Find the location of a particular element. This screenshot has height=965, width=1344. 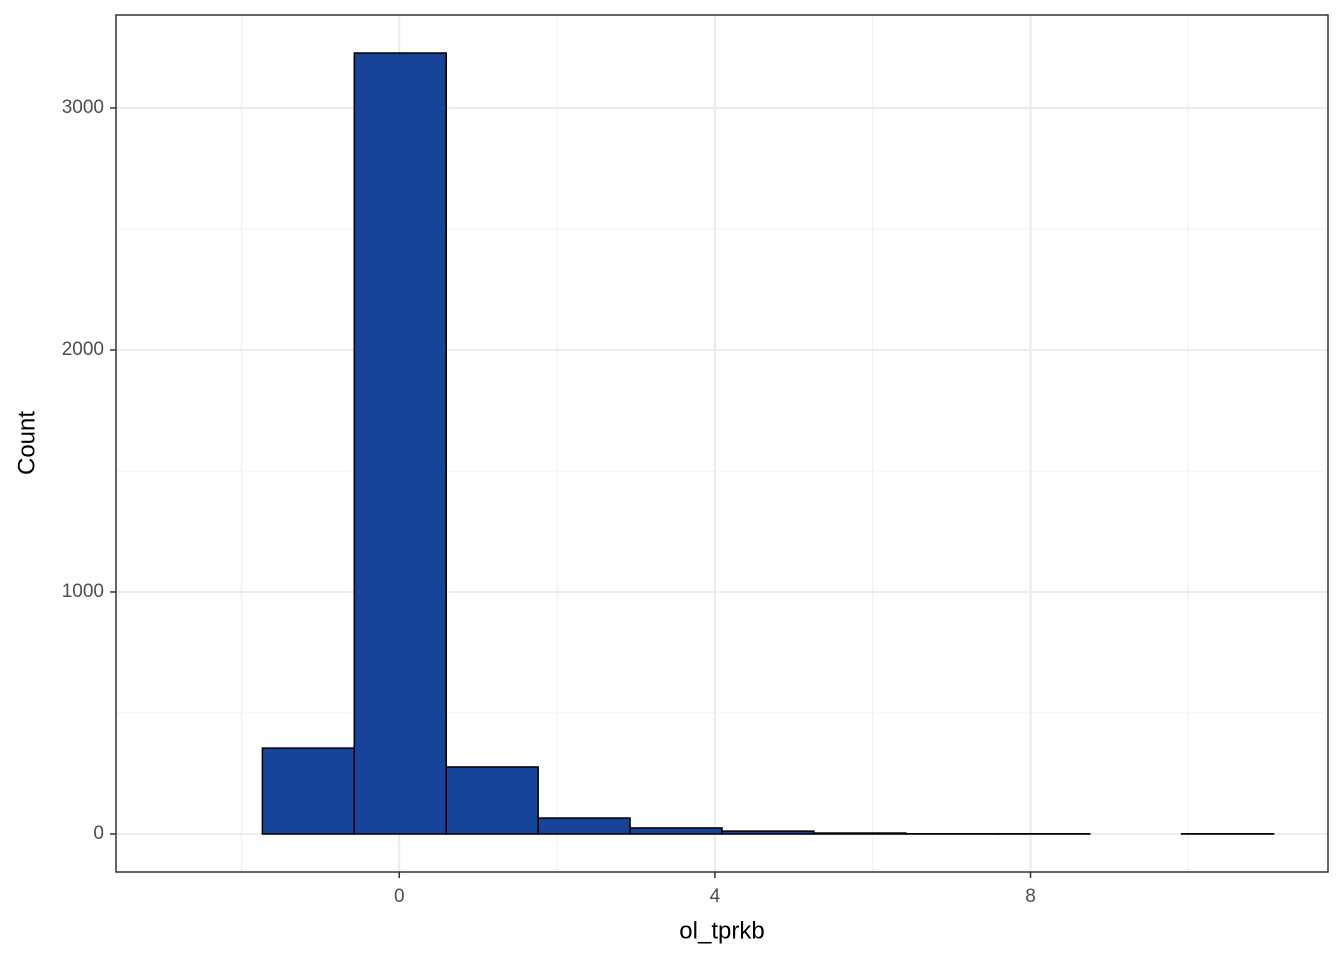

y-tick-label: 2000 is located at coordinates (83, 349).